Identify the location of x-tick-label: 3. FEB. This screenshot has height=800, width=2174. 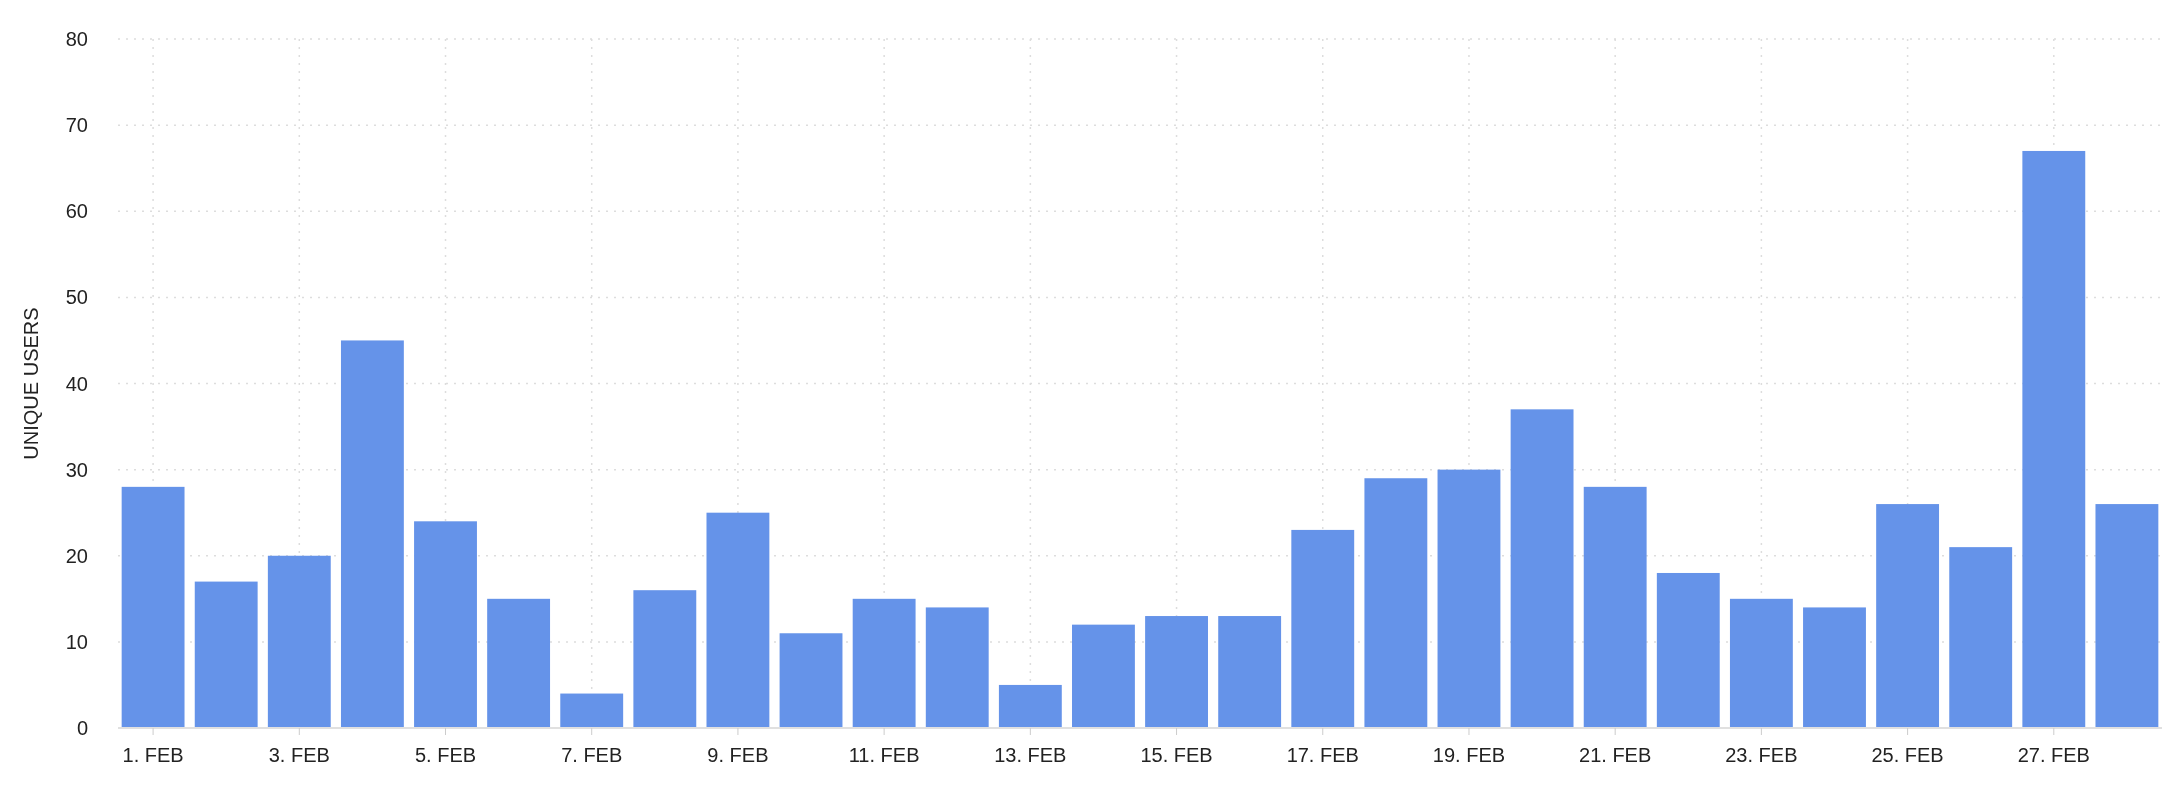
(299, 755).